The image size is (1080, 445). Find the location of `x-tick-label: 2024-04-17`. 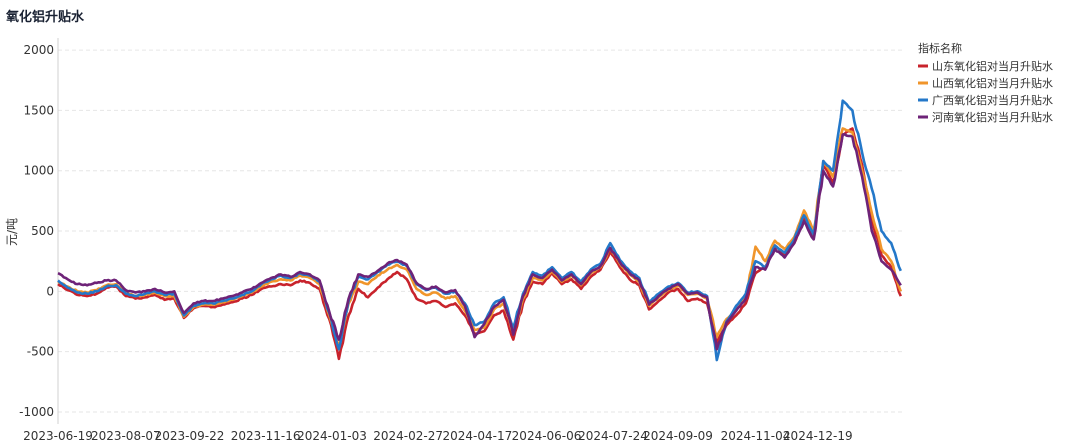

x-tick-label: 2024-04-17 is located at coordinates (477, 436).